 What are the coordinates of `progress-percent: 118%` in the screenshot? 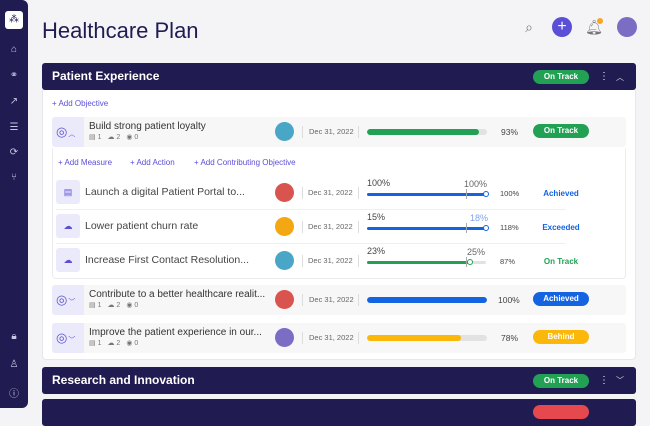 It's located at (509, 227).